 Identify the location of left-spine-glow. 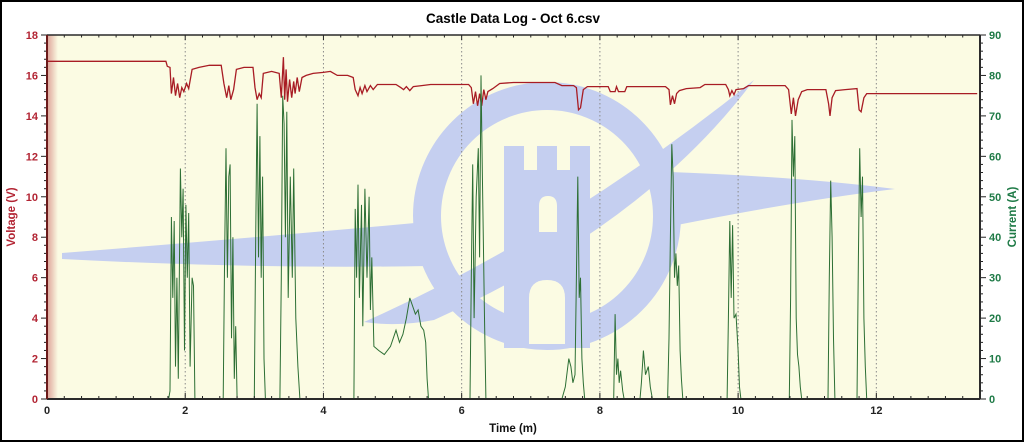
(53, 217).